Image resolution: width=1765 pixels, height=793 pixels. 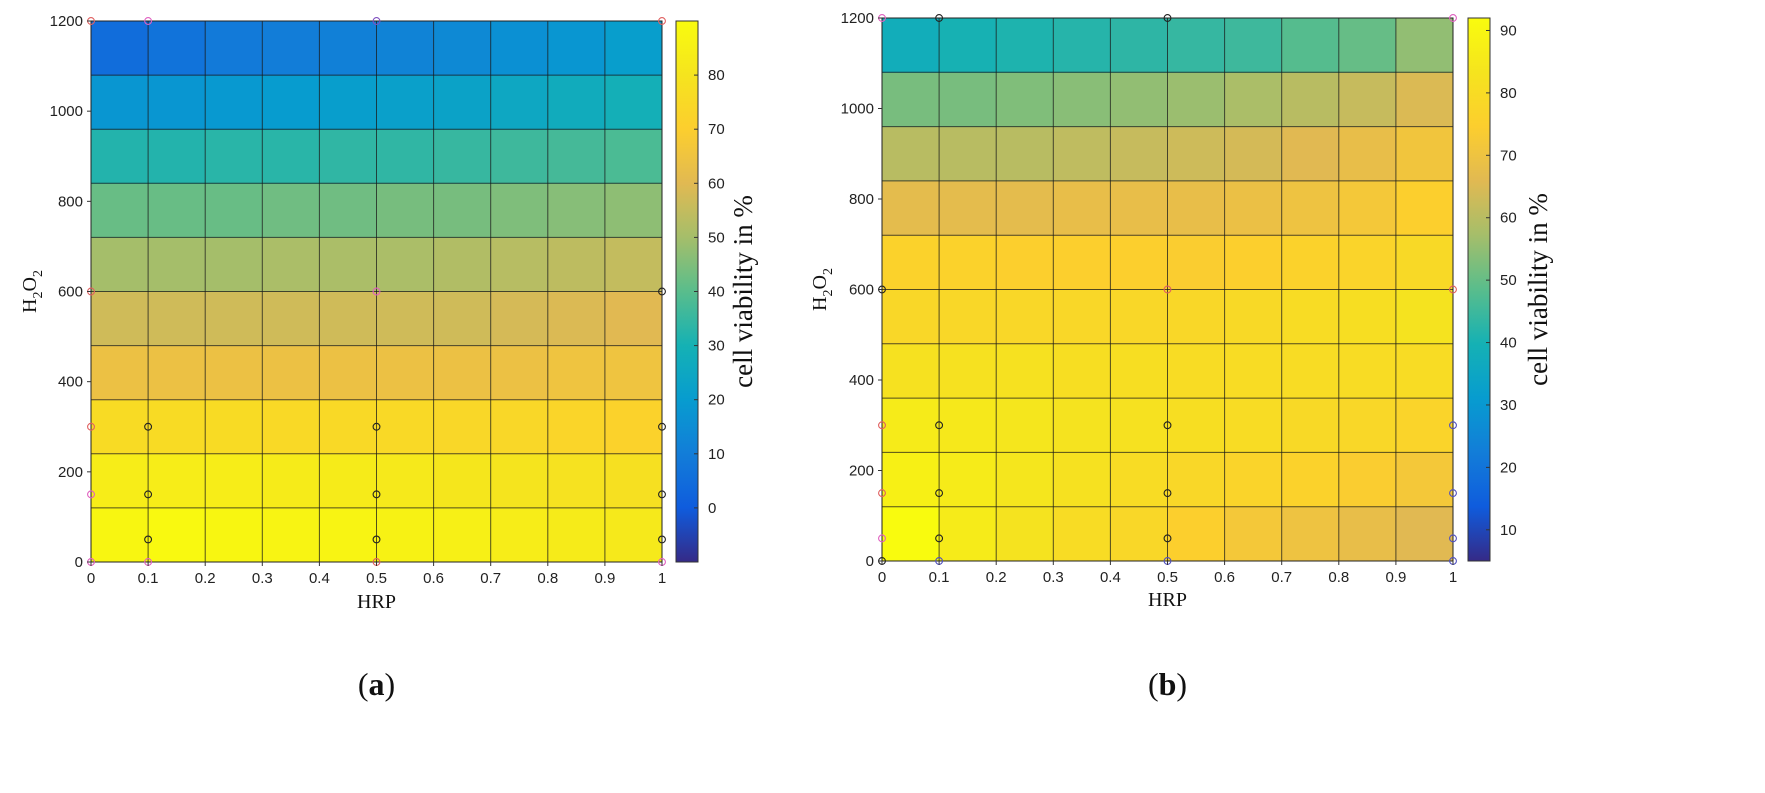 What do you see at coordinates (433, 578) in the screenshot?
I see `x-tick-label: 0.6` at bounding box center [433, 578].